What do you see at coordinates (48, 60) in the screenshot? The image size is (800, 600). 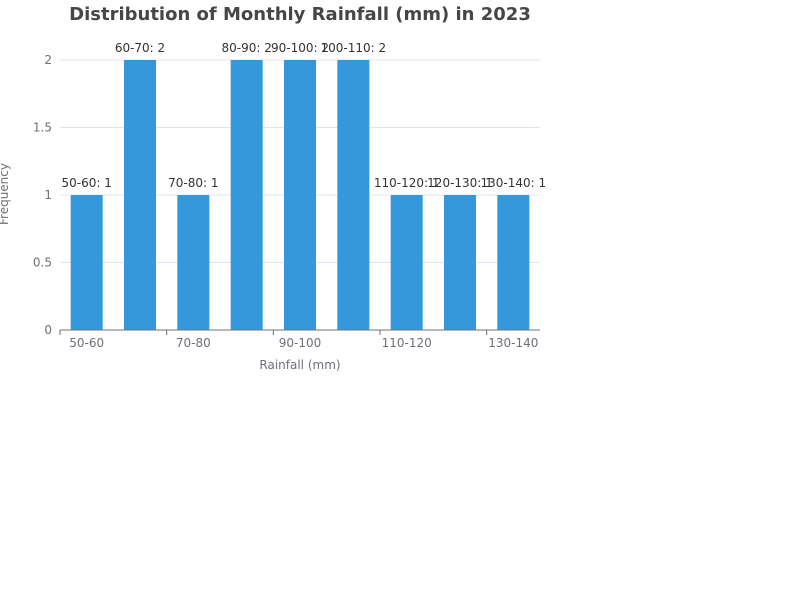 I see `y-tick-label: 2` at bounding box center [48, 60].